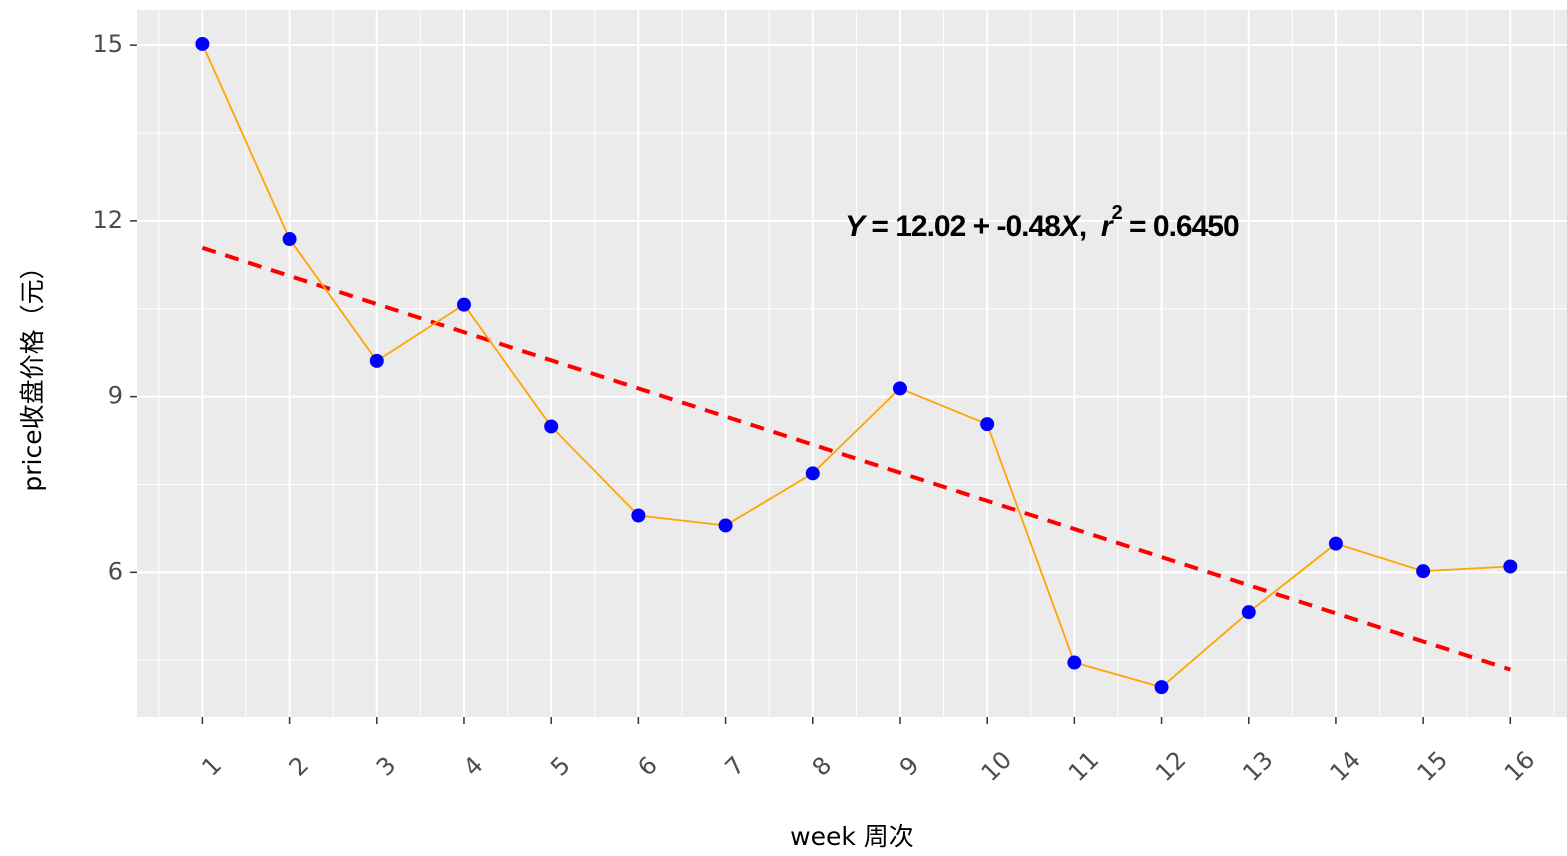 The image size is (1567, 856). What do you see at coordinates (1083, 766) in the screenshot?
I see `x-tick-label: 11` at bounding box center [1083, 766].